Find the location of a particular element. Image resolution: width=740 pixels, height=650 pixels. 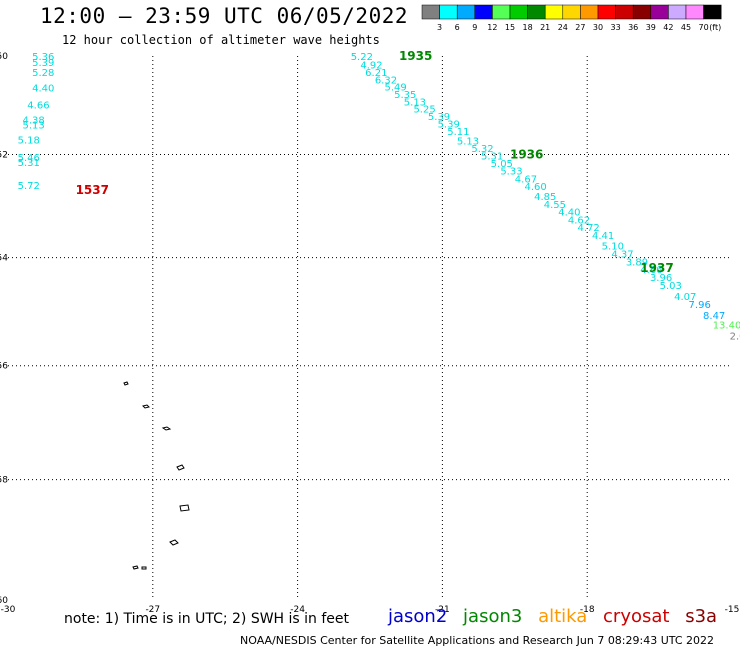

wave-height-value: 4.38 is located at coordinates (33, 121).